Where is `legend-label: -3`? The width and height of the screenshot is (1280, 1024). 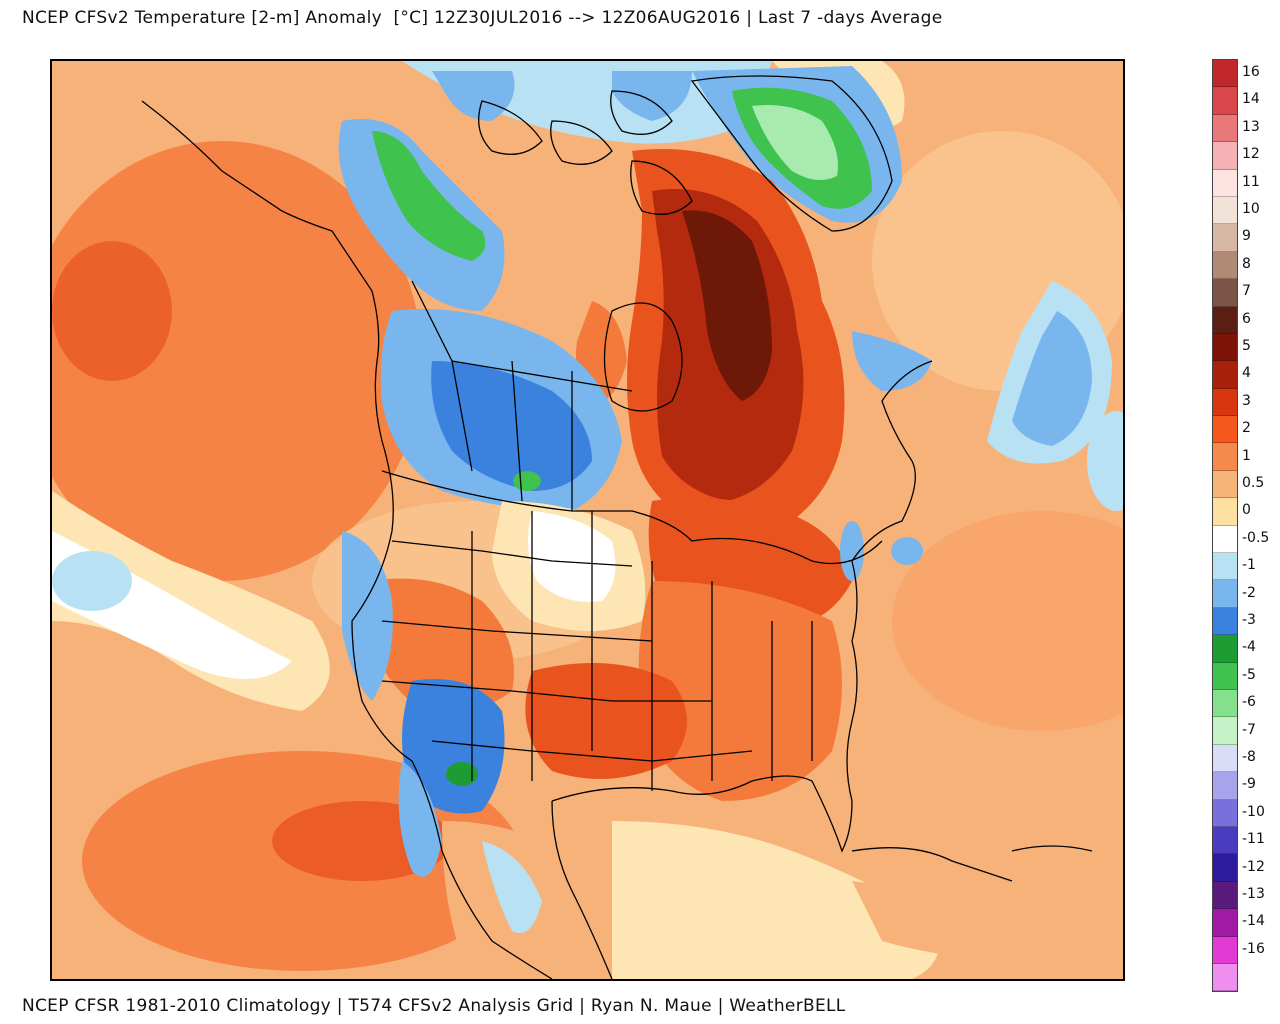 legend-label: -3 is located at coordinates (1249, 620).